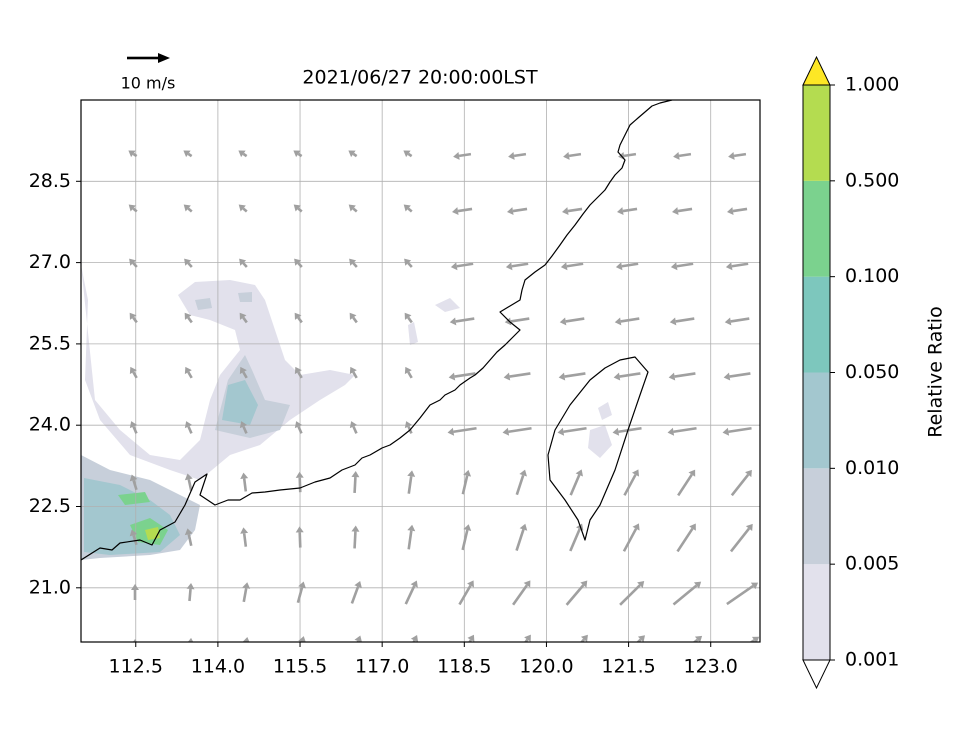  I want to click on contour-0b, so click(510, 378).